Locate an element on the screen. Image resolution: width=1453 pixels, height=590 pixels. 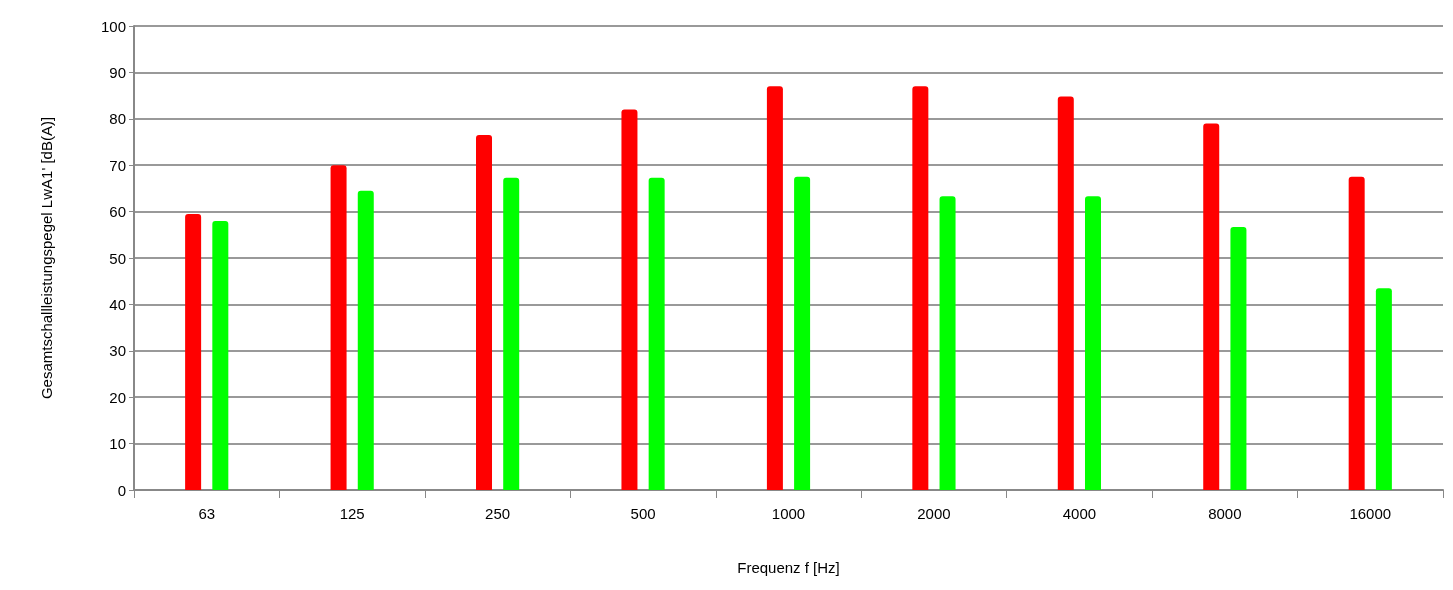
y-tick-label: 0 is located at coordinates (121, 490).